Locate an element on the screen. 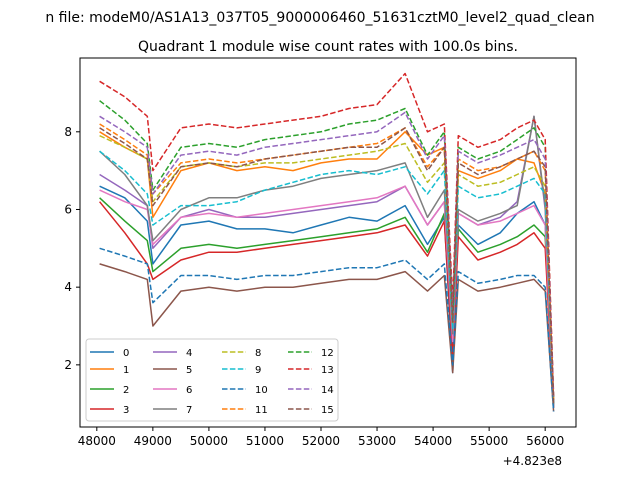 The image size is (640, 480). y-tick-label: 8 is located at coordinates (68, 132).